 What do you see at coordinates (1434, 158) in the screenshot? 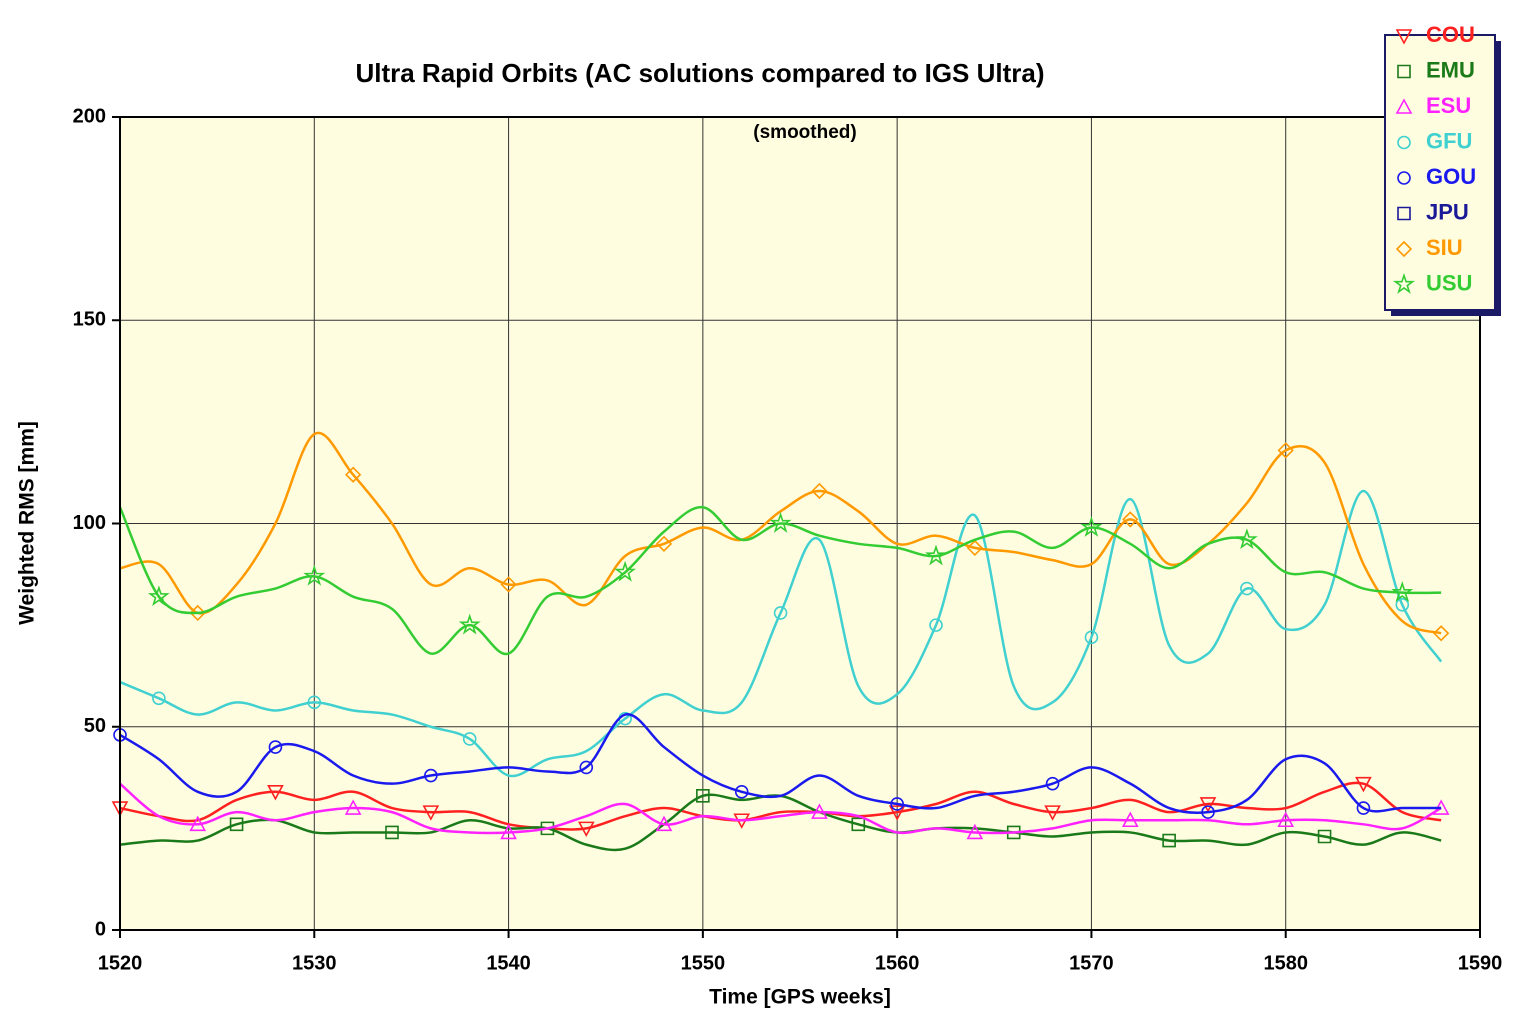
I see `legend-entries: COU EMU ESU GFU GOU JPU SIU USU` at bounding box center [1434, 158].